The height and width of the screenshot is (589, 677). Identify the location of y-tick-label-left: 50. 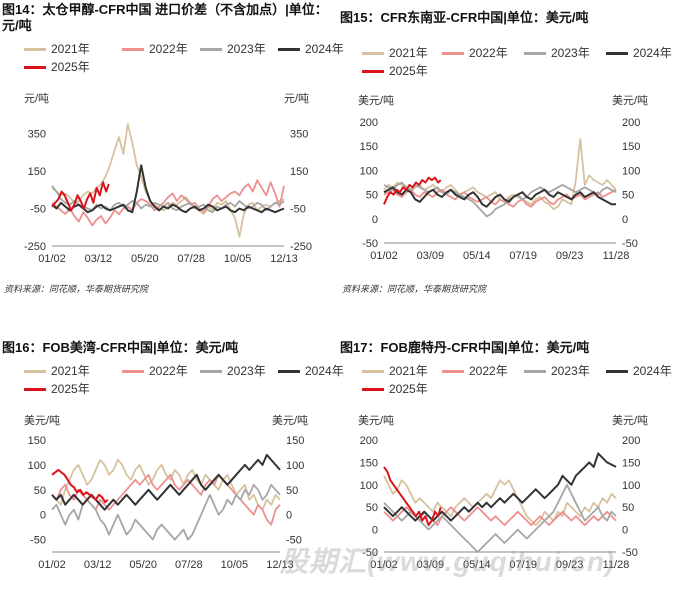
(372, 508).